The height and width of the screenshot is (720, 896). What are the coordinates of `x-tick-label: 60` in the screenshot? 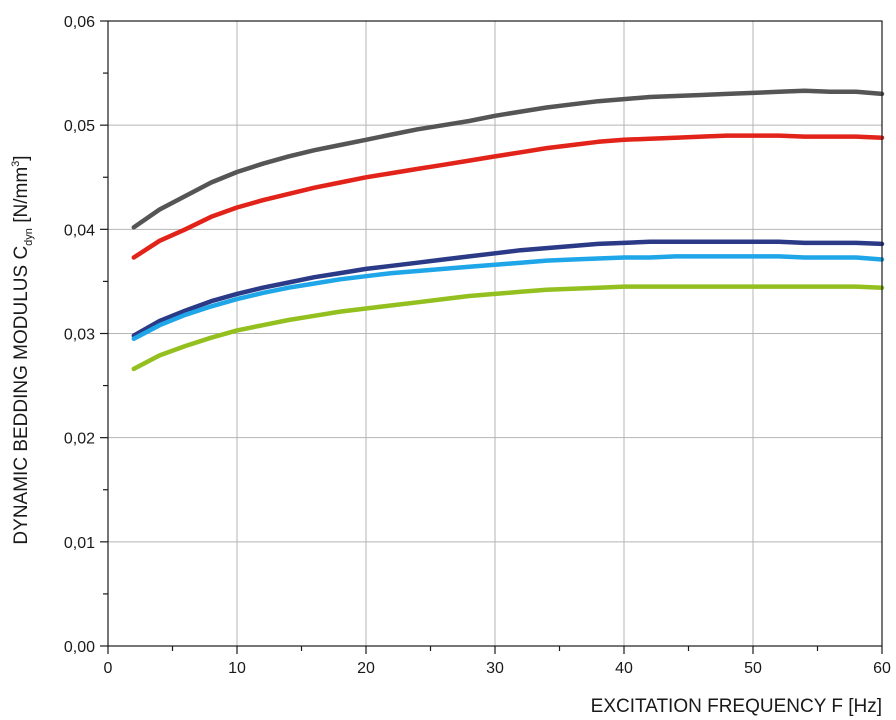 It's located at (882, 668).